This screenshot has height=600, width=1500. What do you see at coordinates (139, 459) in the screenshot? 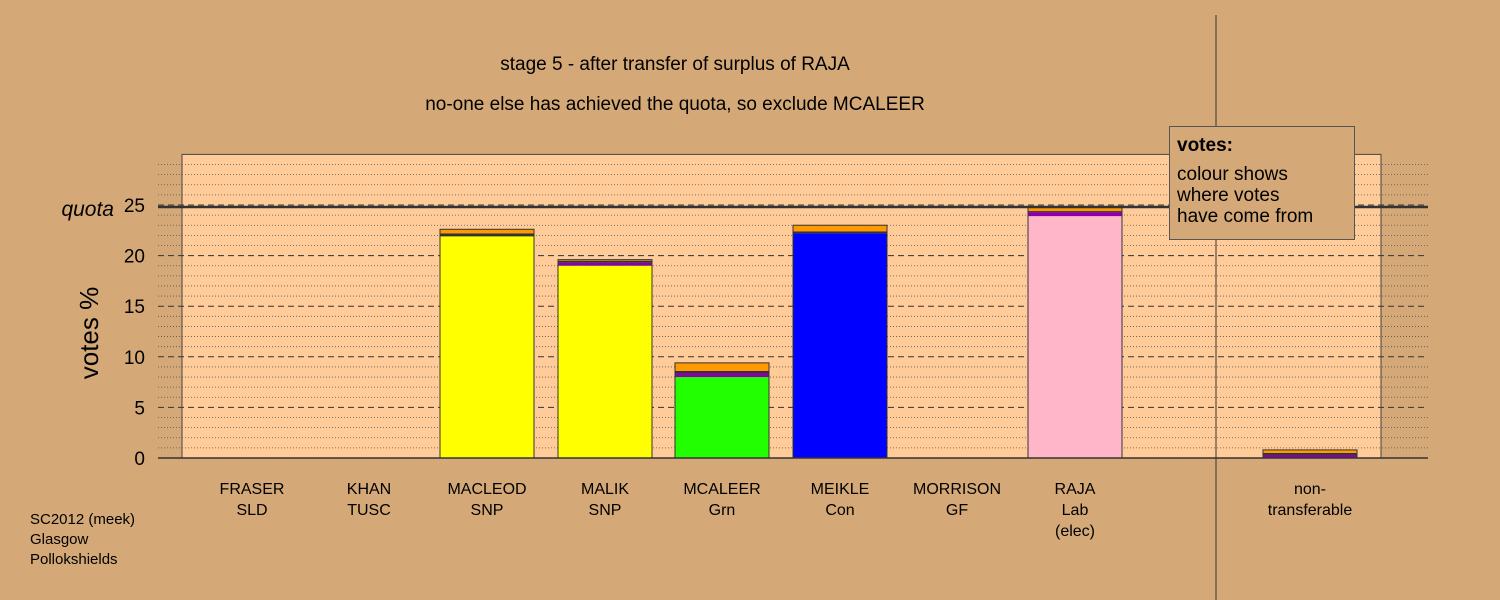
I see `y-tick-label: 0` at bounding box center [139, 459].